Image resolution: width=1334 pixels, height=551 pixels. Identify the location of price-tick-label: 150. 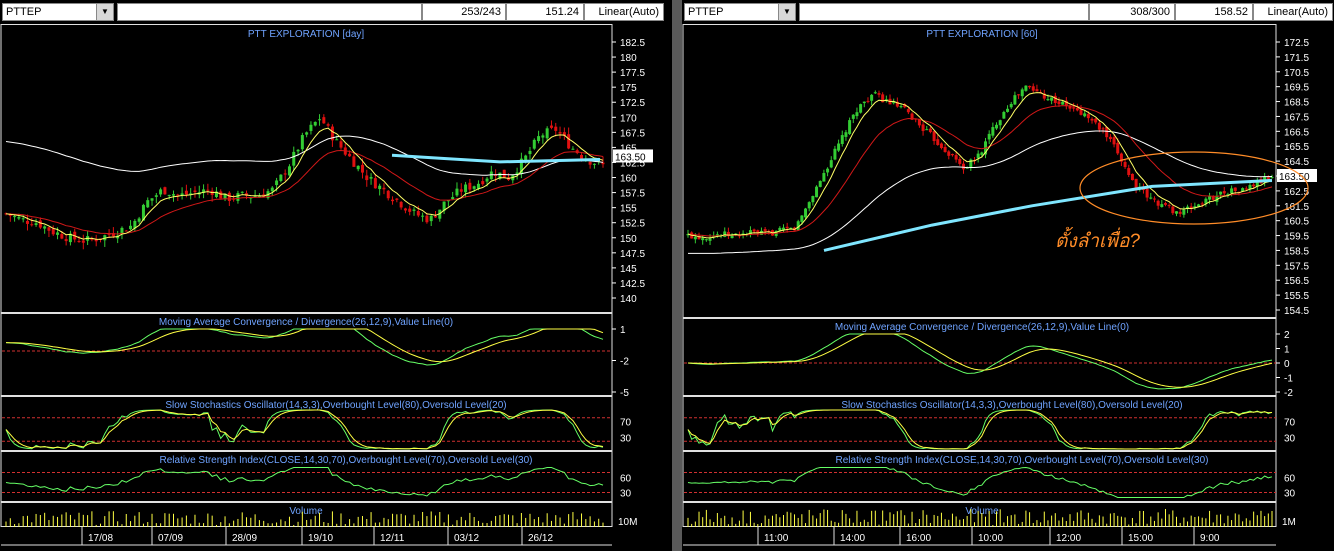
(628, 239).